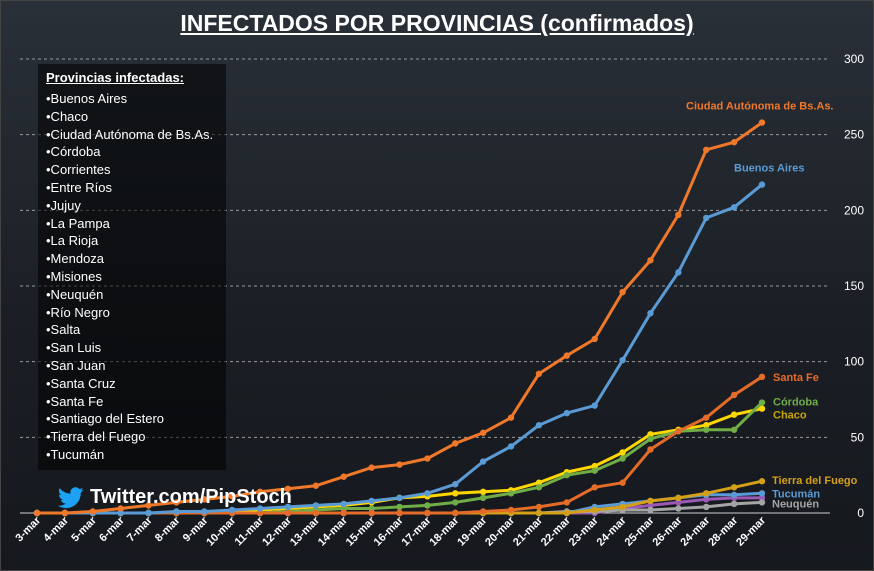 Image resolution: width=874 pixels, height=571 pixels. Describe the element at coordinates (168, 529) in the screenshot. I see `x-tick-label: 8-mar` at that location.